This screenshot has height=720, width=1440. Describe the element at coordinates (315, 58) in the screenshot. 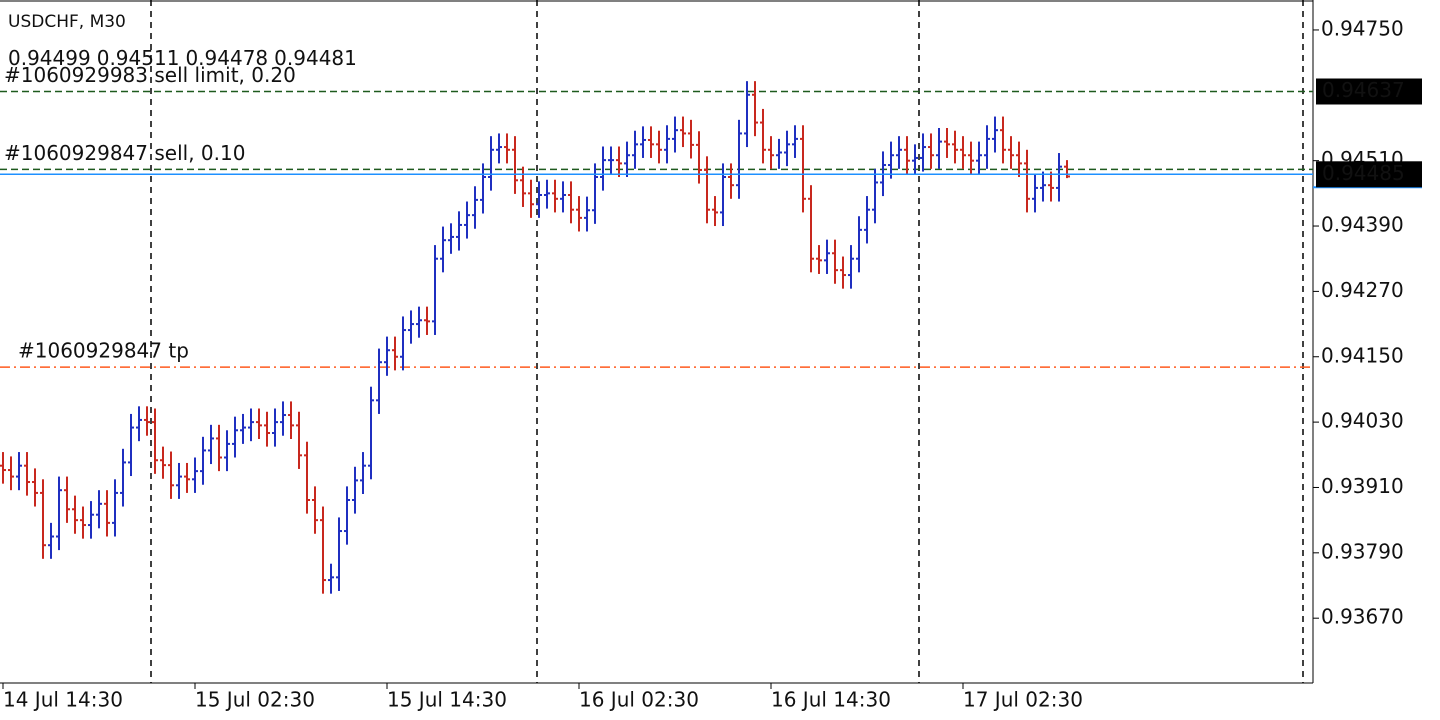

I see `ohlc-value: 0.94481` at that location.